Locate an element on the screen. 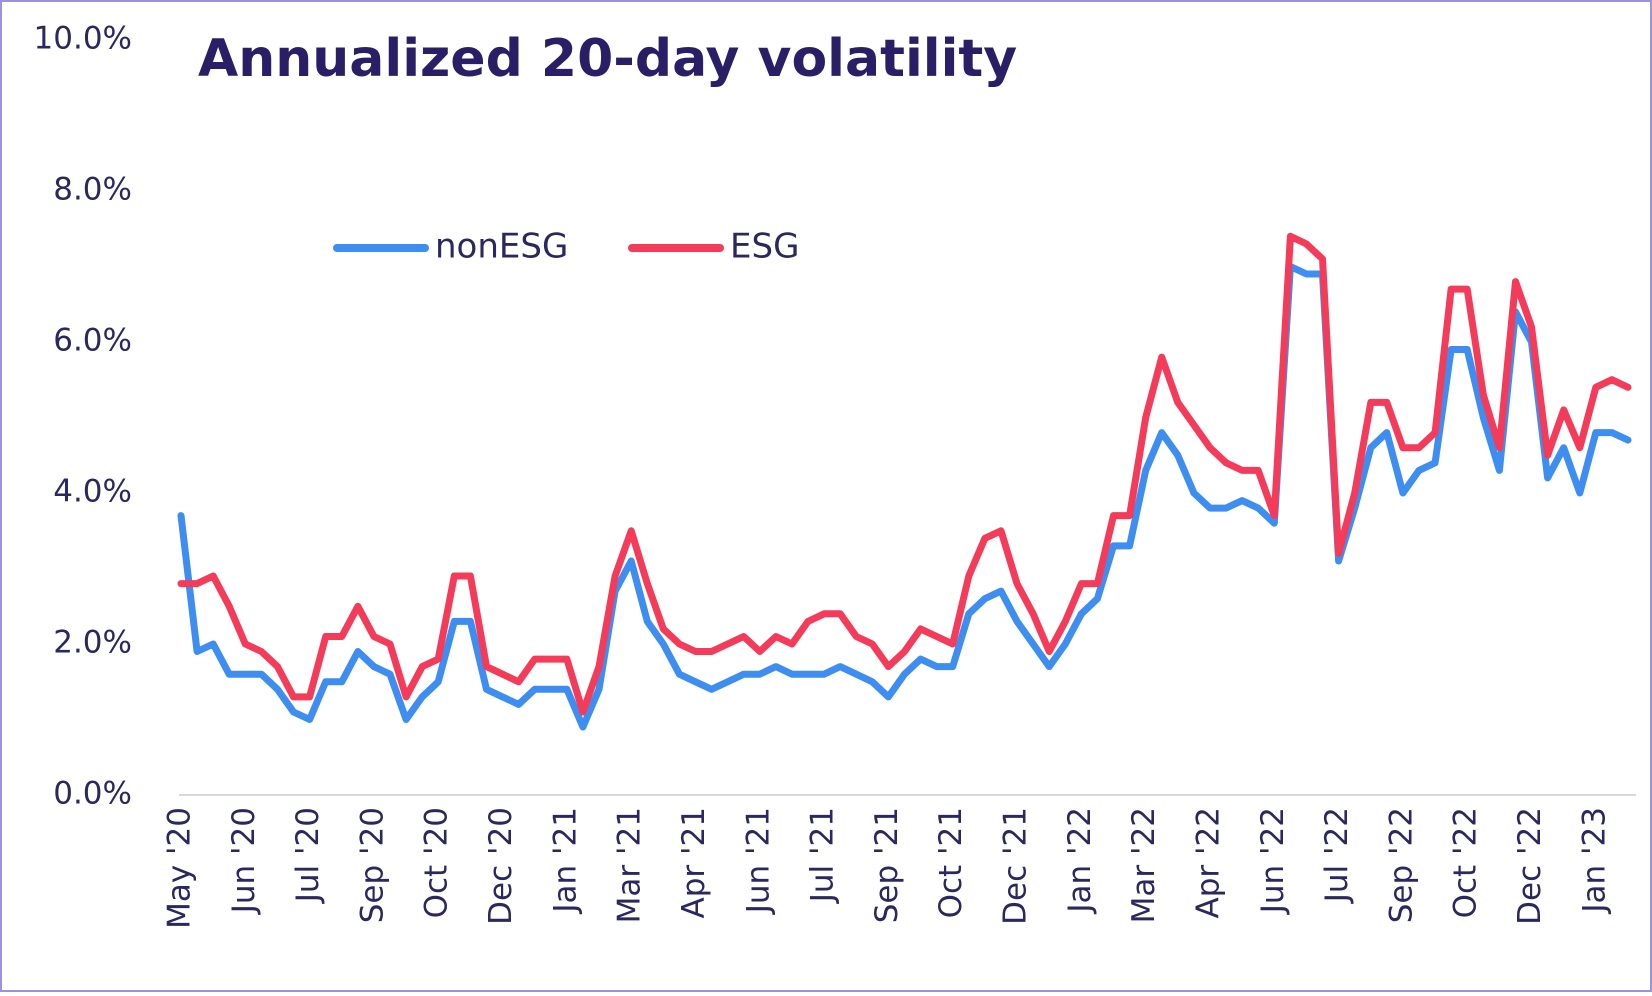 The image size is (1652, 996). x-tick-label: Apr '22 is located at coordinates (1208, 862).